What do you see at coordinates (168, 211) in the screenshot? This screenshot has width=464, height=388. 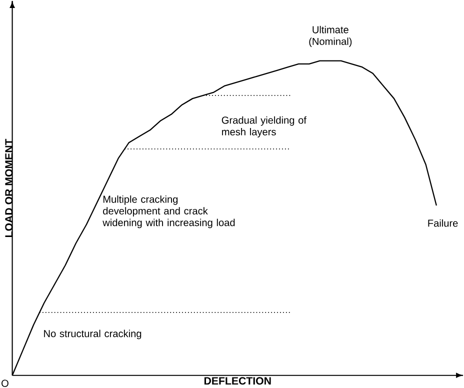 I see `annotation: Multiple cracking development and crack widening with increasing load` at bounding box center [168, 211].